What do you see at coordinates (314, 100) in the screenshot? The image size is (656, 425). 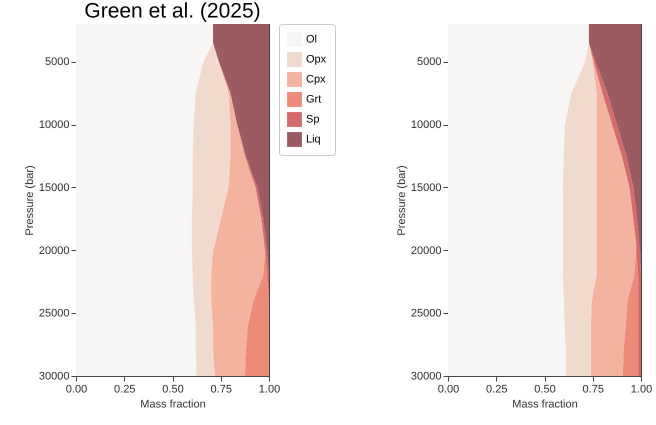 I see `legend-label: Grt` at bounding box center [314, 100].